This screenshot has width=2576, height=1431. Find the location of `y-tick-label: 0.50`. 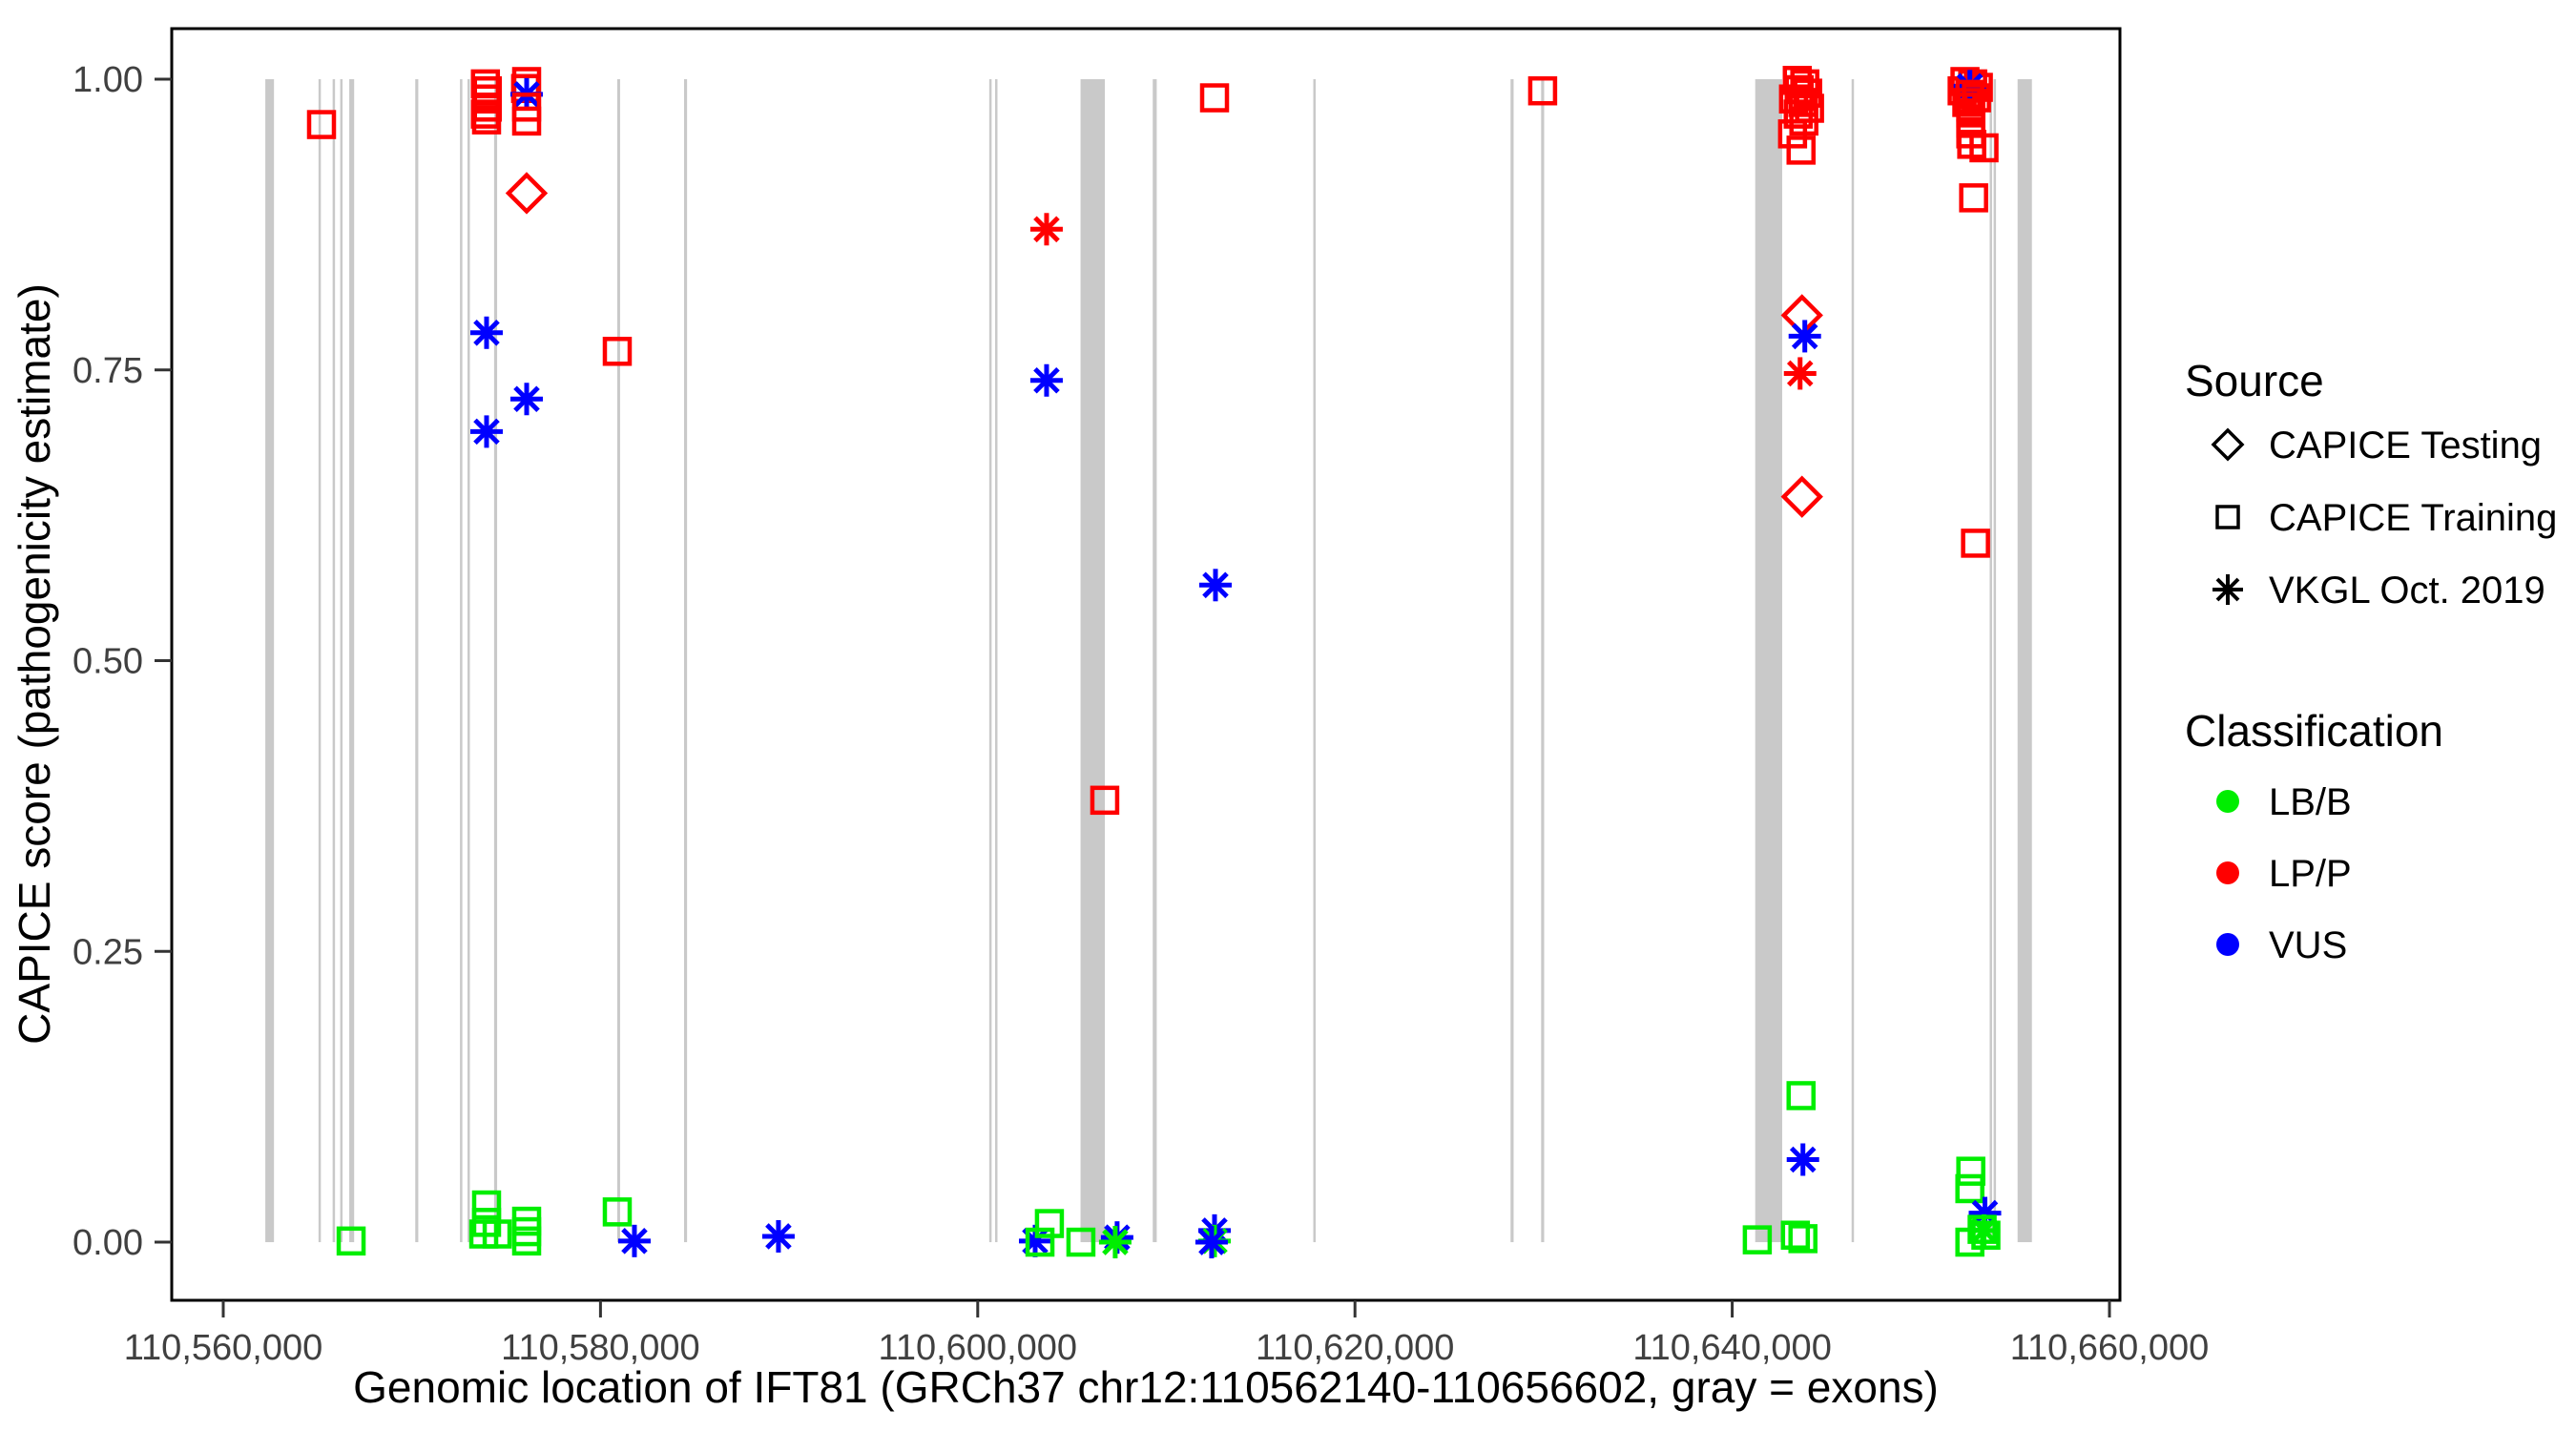

y-tick-label: 0.50 is located at coordinates (108, 662).